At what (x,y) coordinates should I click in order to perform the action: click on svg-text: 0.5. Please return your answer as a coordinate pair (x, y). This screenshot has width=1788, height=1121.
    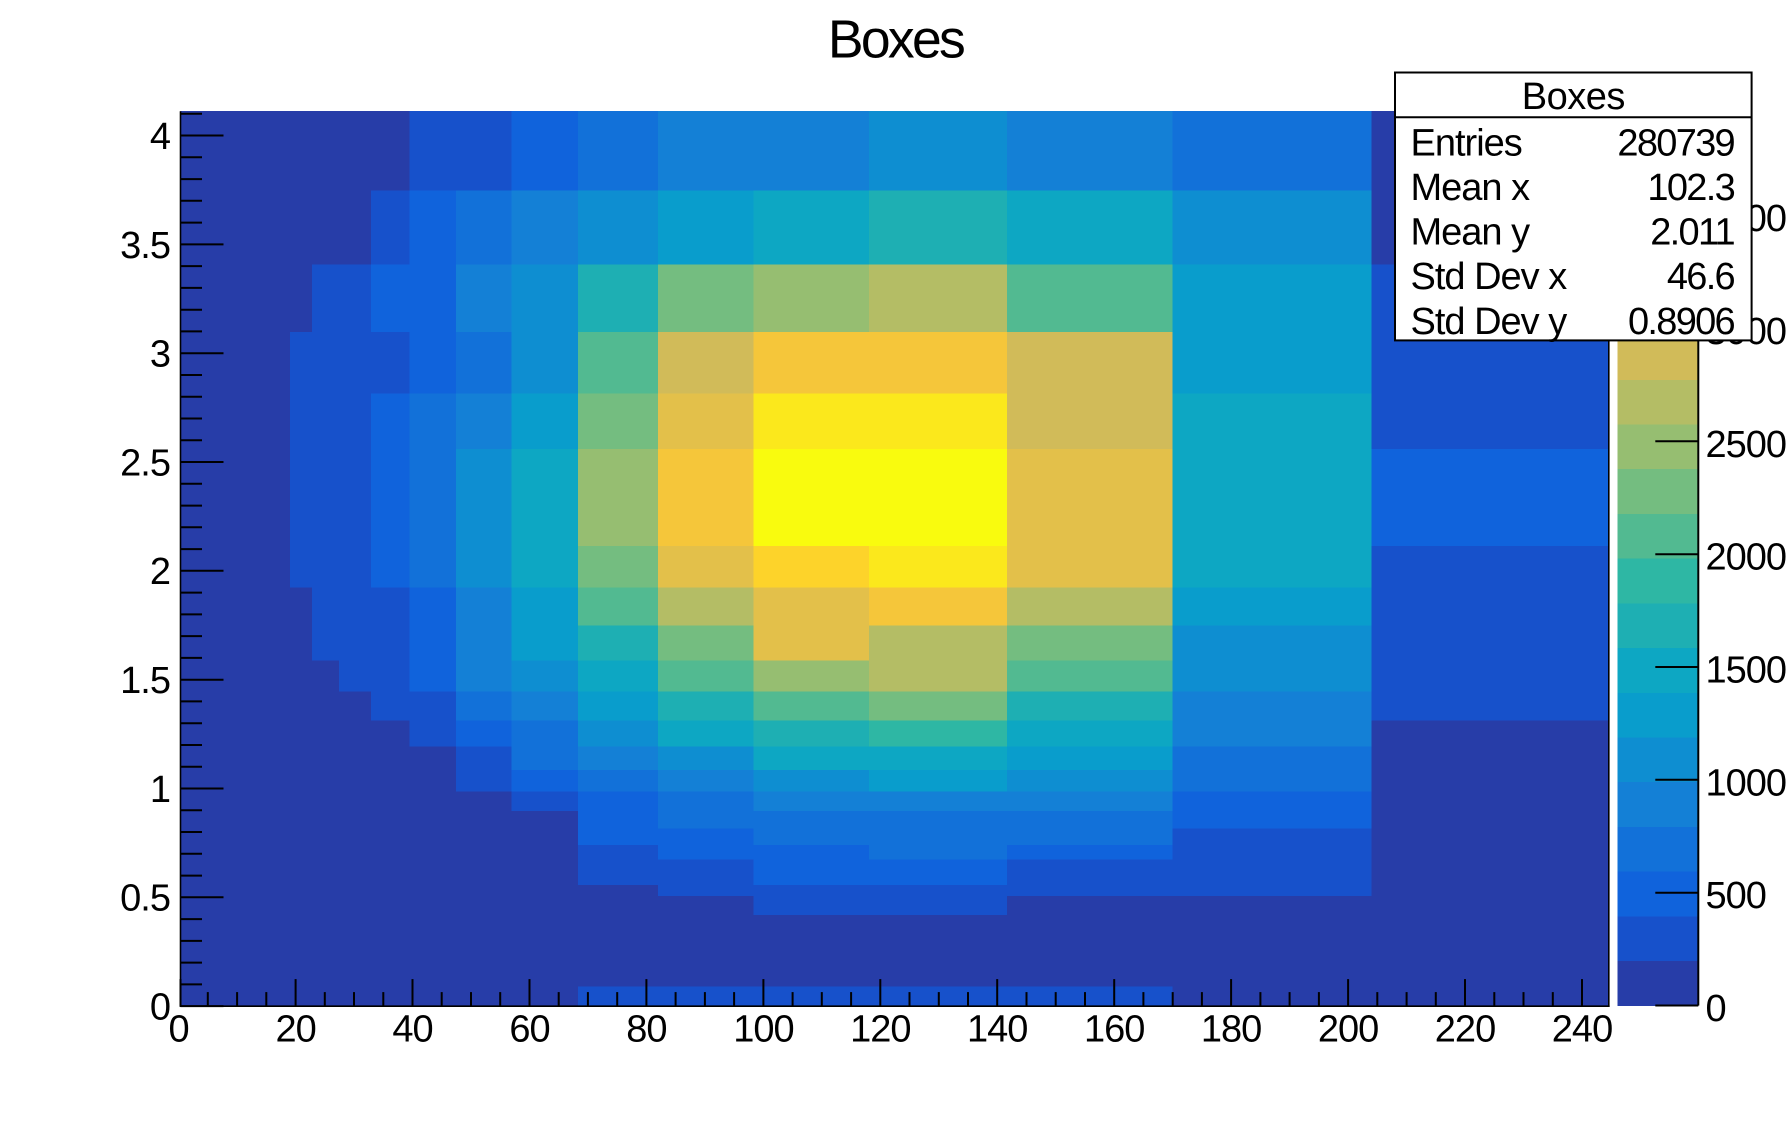
    Looking at the image, I should click on (145, 899).